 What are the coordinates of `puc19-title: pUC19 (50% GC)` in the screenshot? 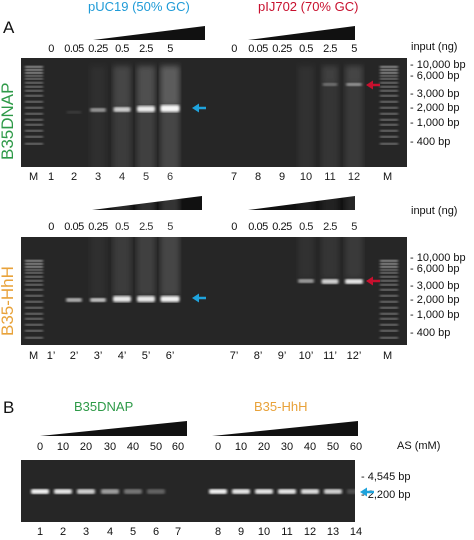 It's located at (139, 7).